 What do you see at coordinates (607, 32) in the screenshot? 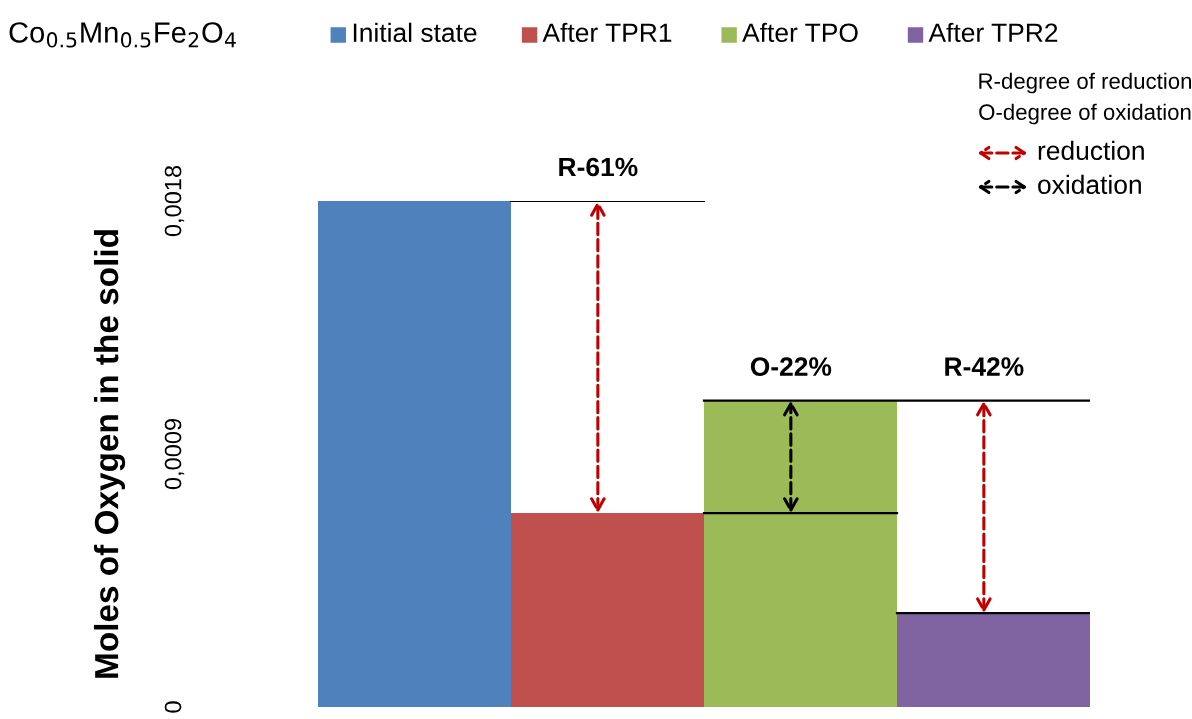
I see `x-tick-label: After TPR1` at bounding box center [607, 32].